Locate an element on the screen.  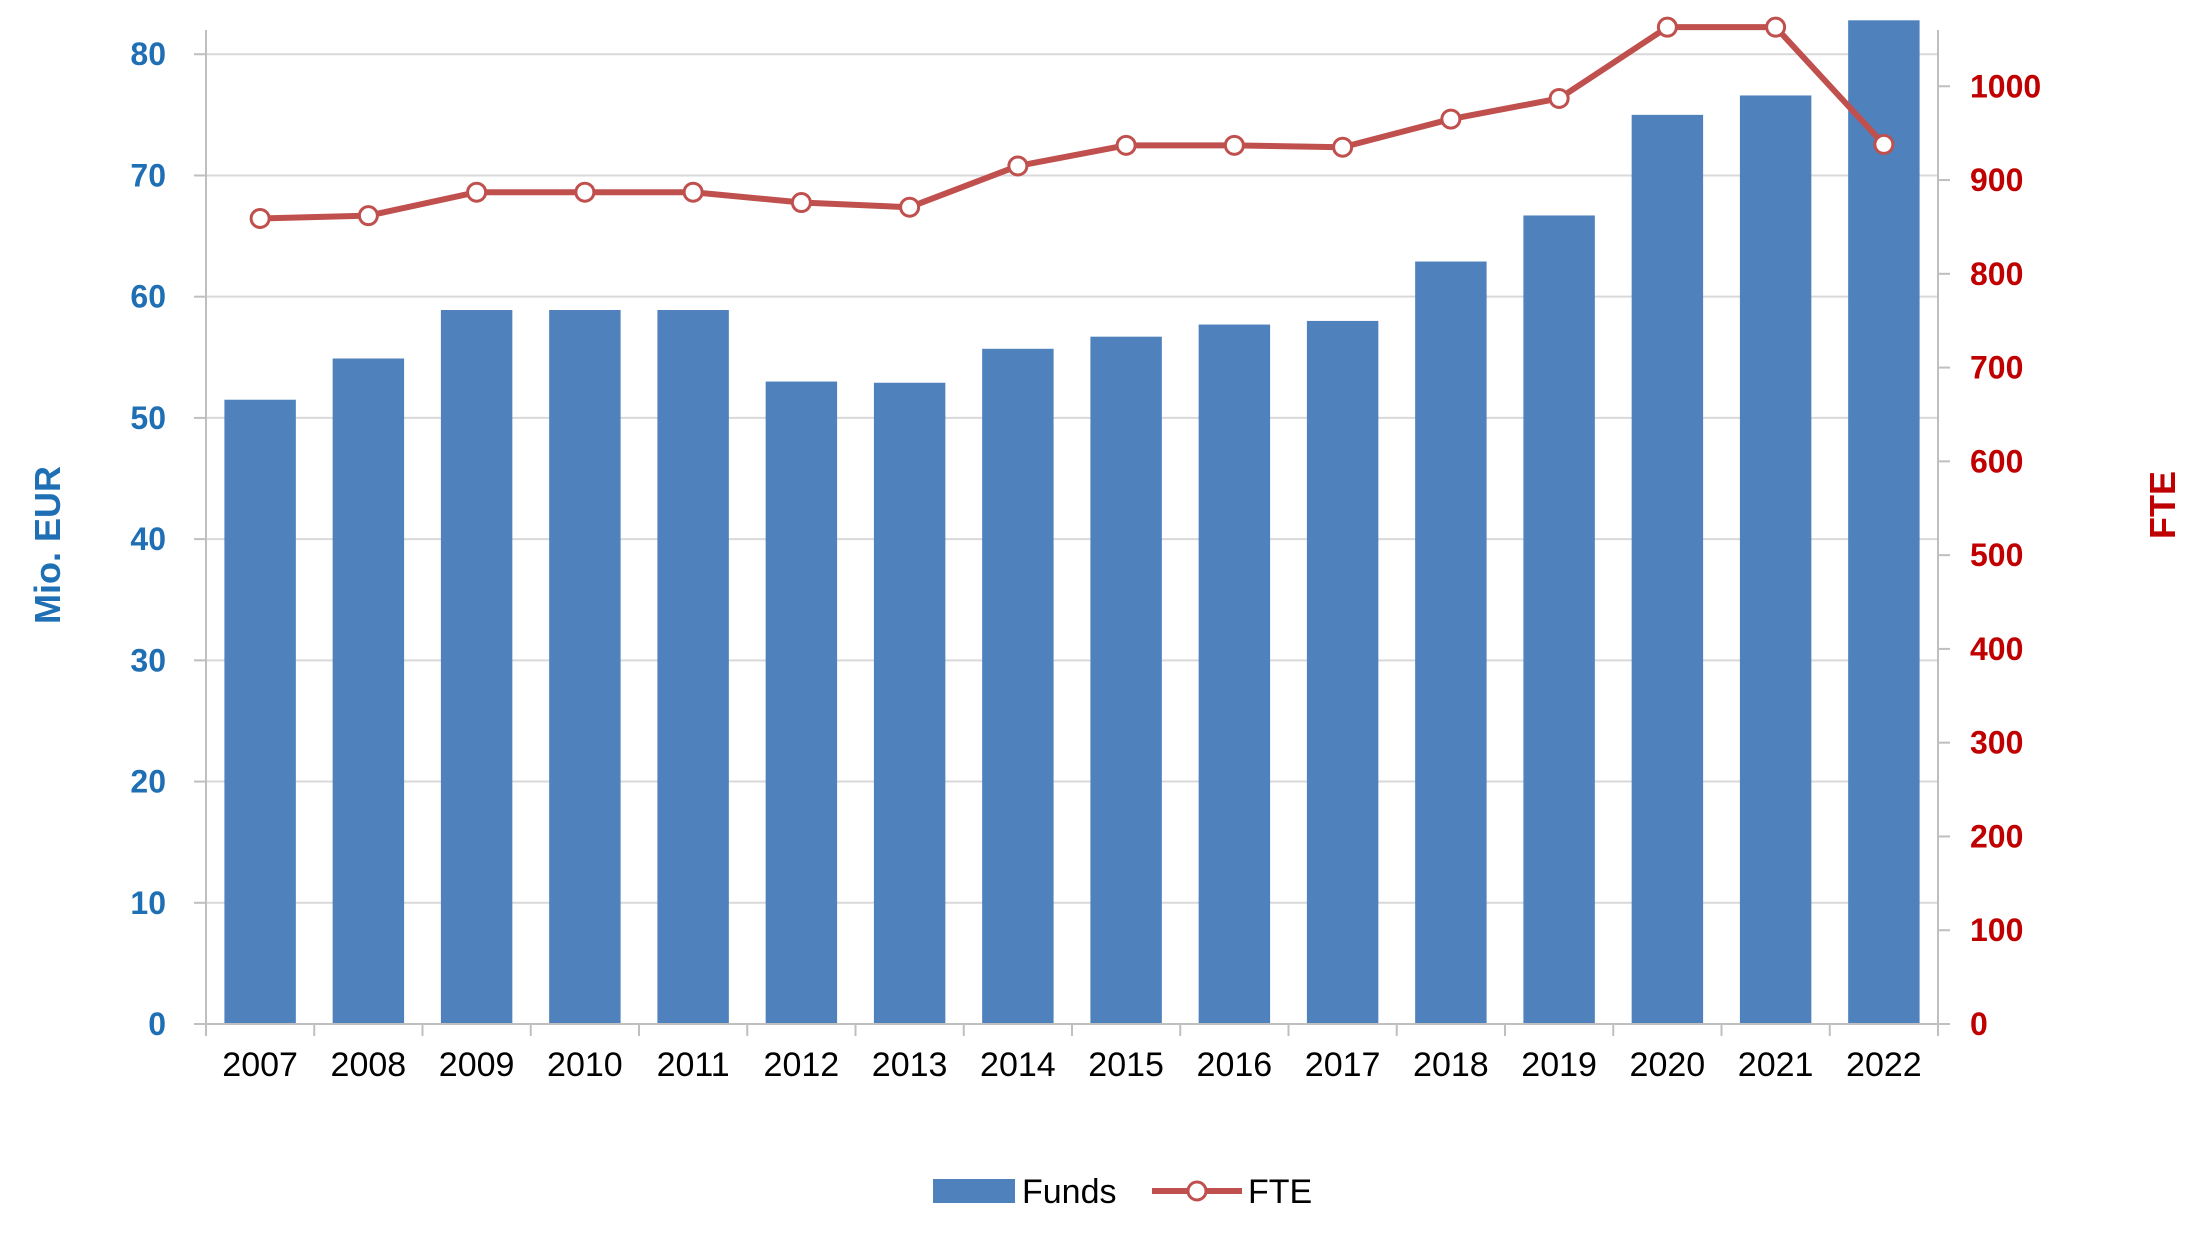
x-tick-label: 2011 is located at coordinates (693, 1065).